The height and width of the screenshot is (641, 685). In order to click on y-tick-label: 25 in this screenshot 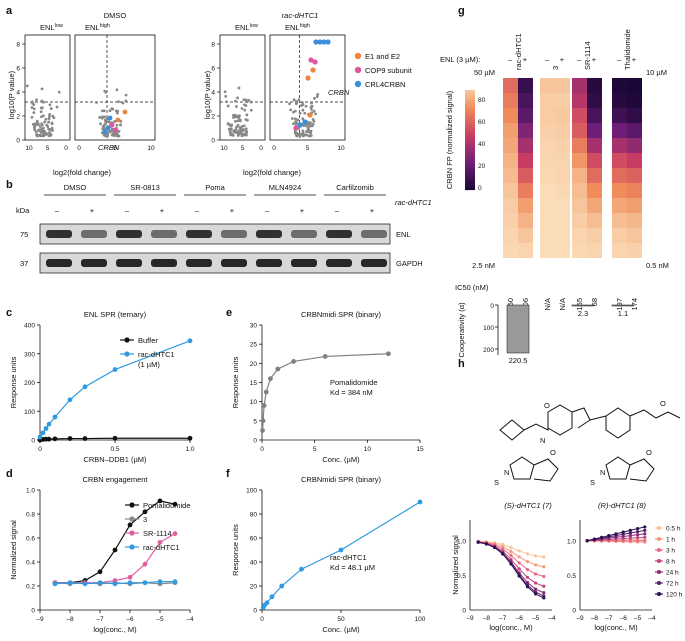, I will do `click(254, 345)`.